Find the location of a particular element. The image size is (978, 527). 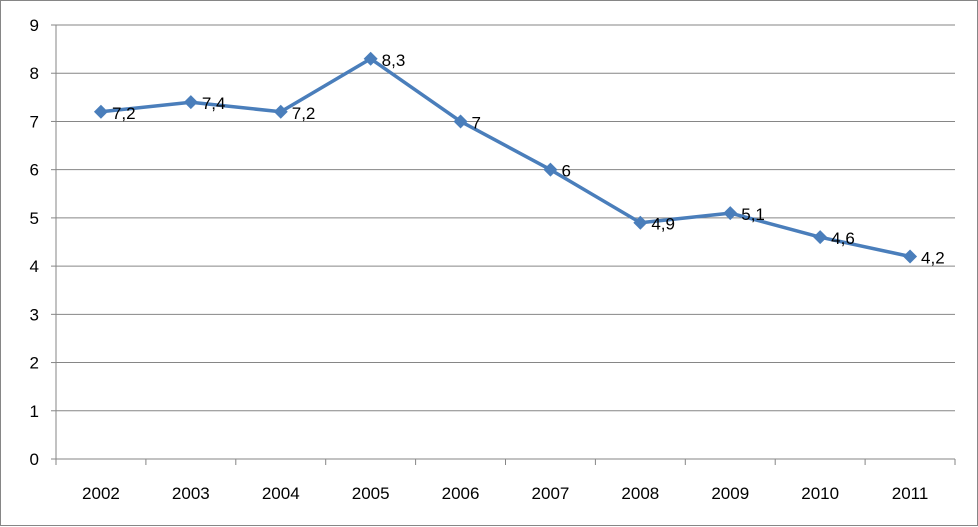

y-tick-label: 3 is located at coordinates (34, 314).